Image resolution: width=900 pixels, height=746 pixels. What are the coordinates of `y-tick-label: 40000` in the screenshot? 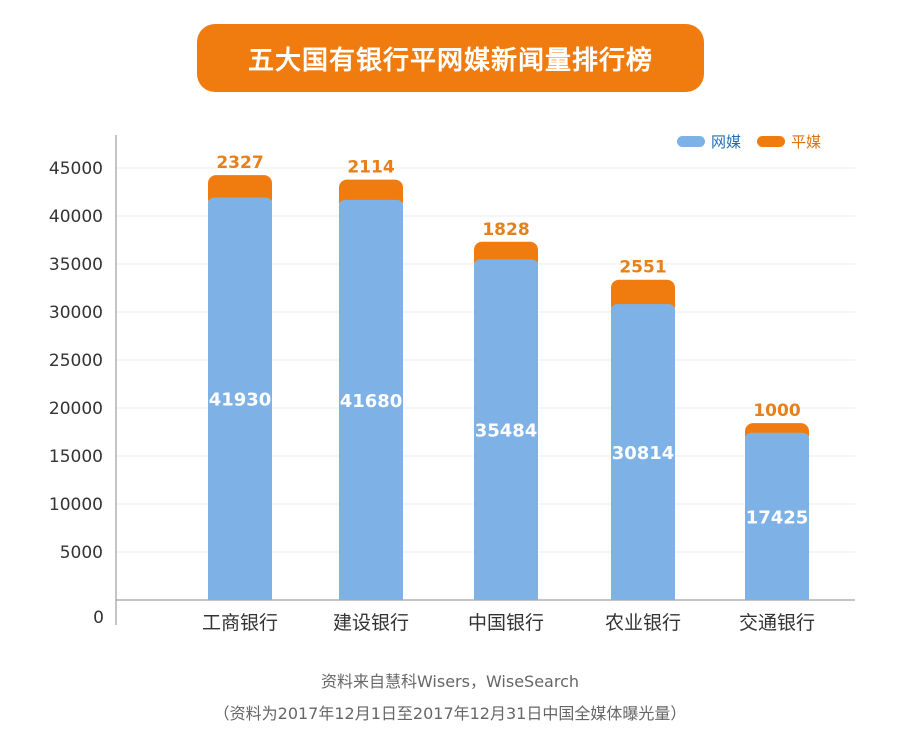 It's located at (76, 217).